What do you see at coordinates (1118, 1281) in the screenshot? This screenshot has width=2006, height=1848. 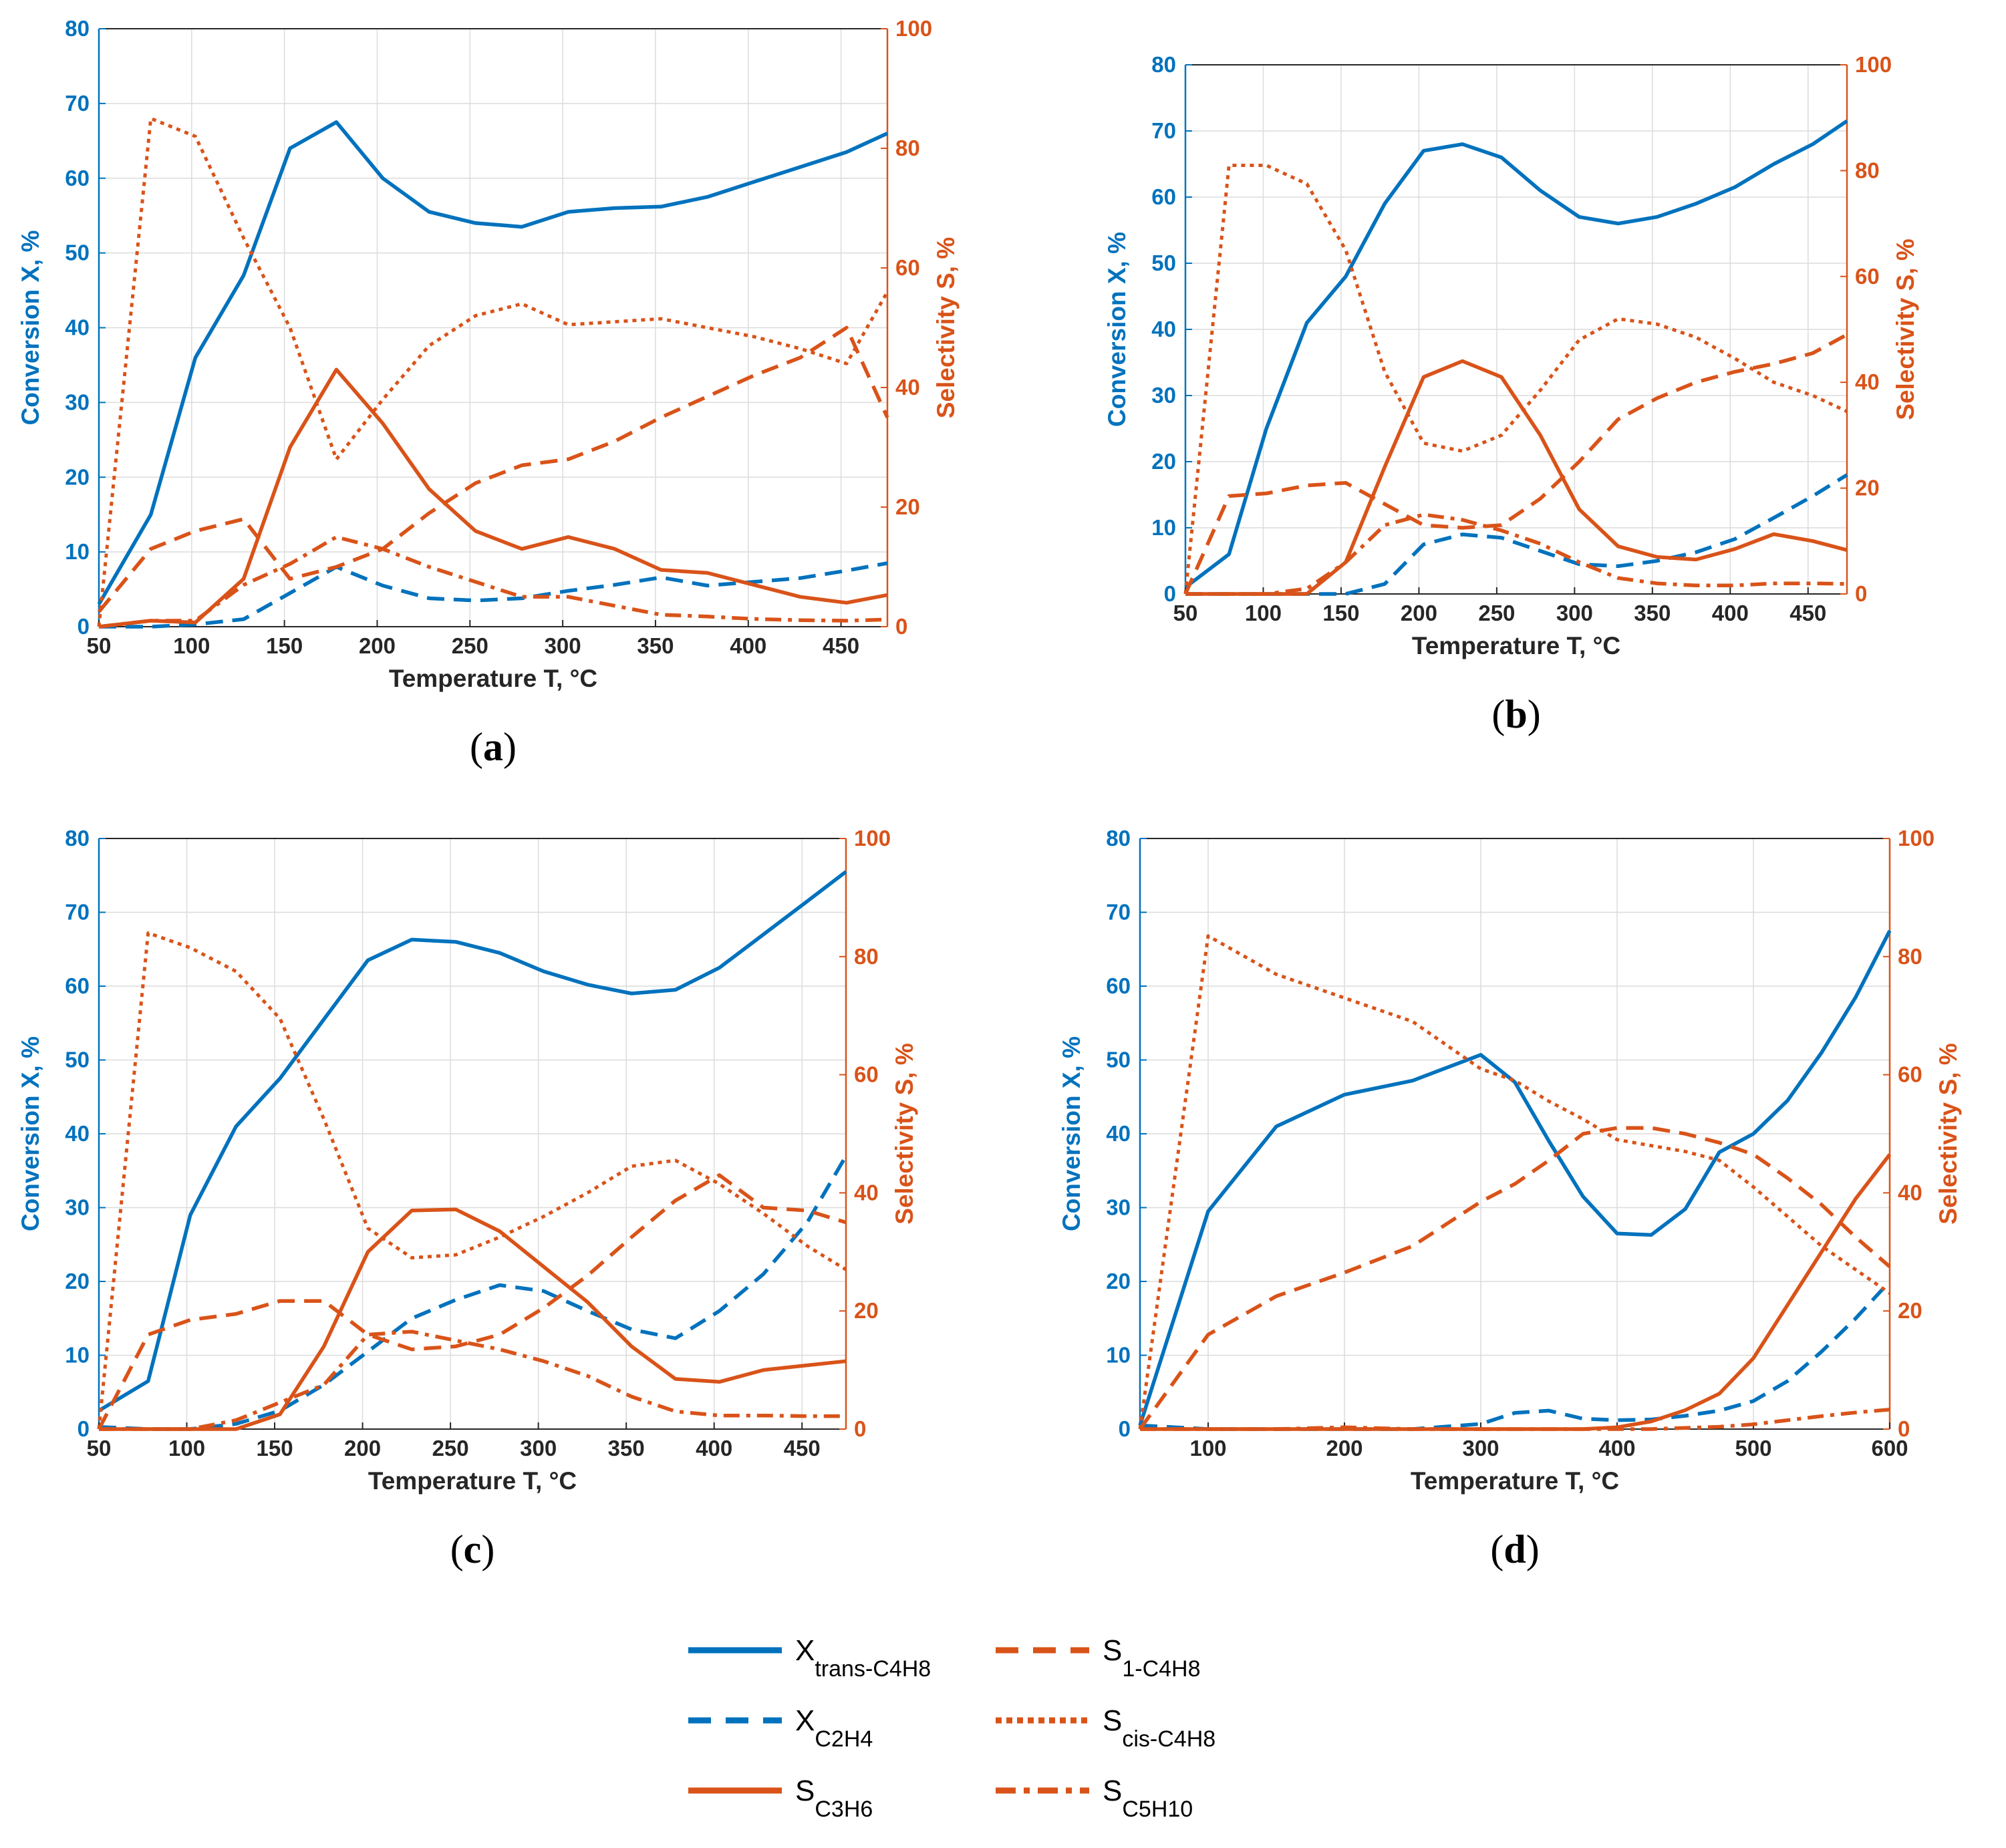 I see `y-tick-label: 20` at bounding box center [1118, 1281].